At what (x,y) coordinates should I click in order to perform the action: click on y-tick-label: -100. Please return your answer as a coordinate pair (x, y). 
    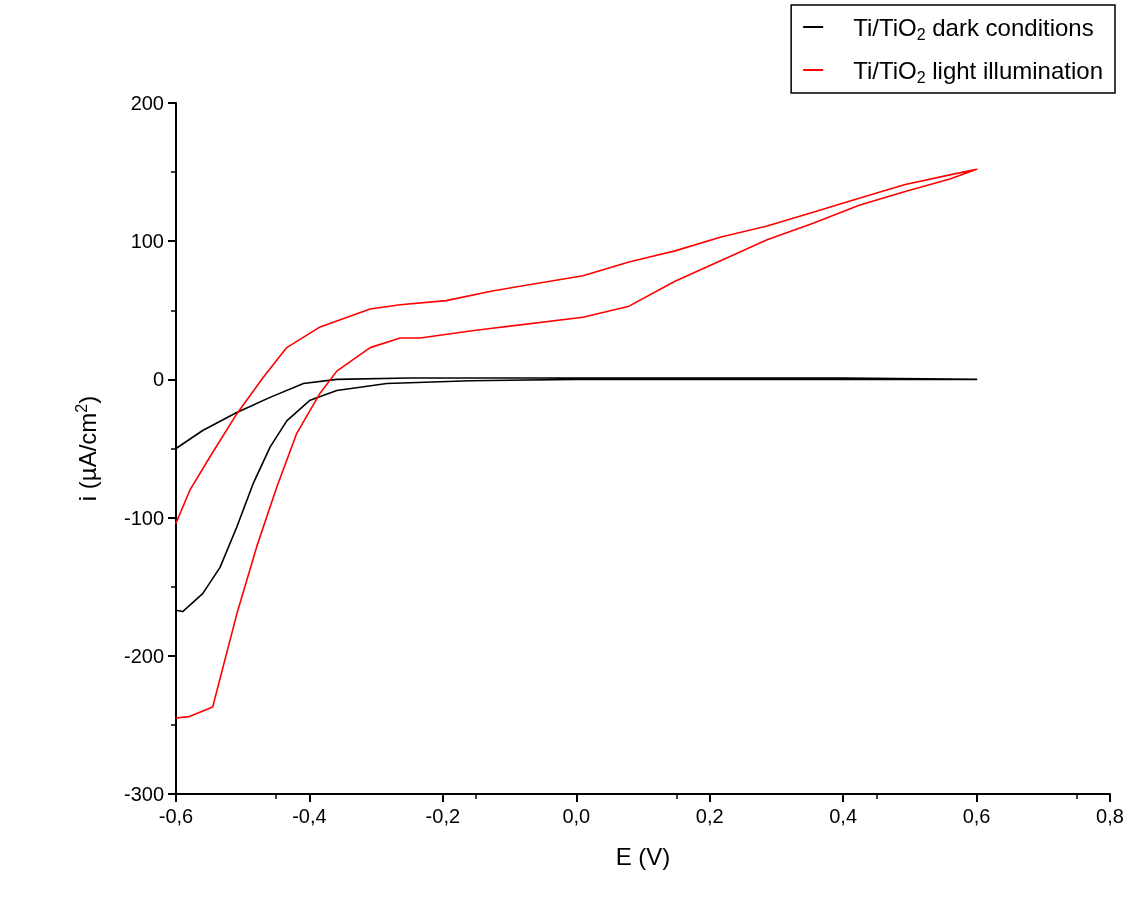
    Looking at the image, I should click on (143, 517).